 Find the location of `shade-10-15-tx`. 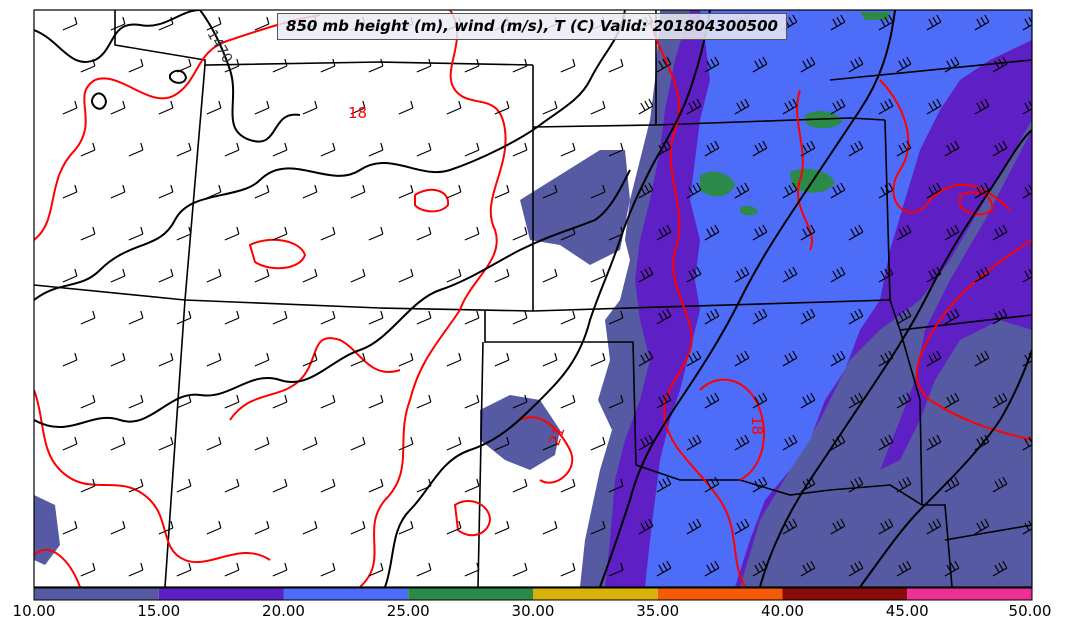

shade-10-15-tx is located at coordinates (520, 432).